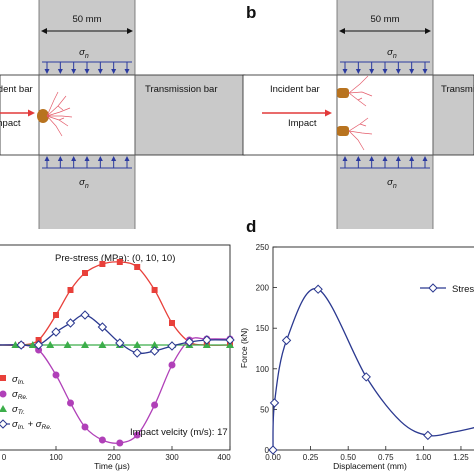 This screenshot has height=474, width=474. I want to click on x-tick-label: 200, so click(114, 457).